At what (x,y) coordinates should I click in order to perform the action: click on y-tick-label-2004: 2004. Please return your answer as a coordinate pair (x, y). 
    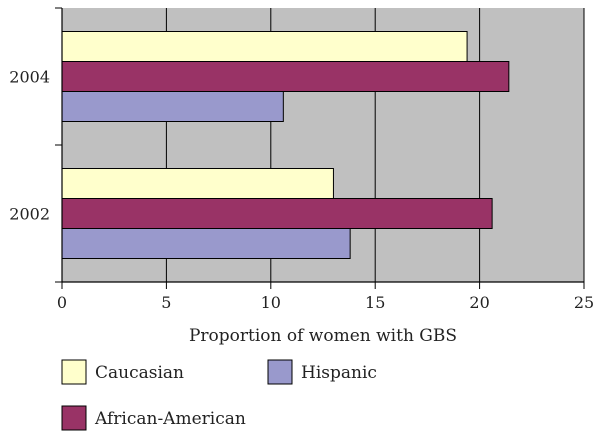
    Looking at the image, I should click on (29, 77).